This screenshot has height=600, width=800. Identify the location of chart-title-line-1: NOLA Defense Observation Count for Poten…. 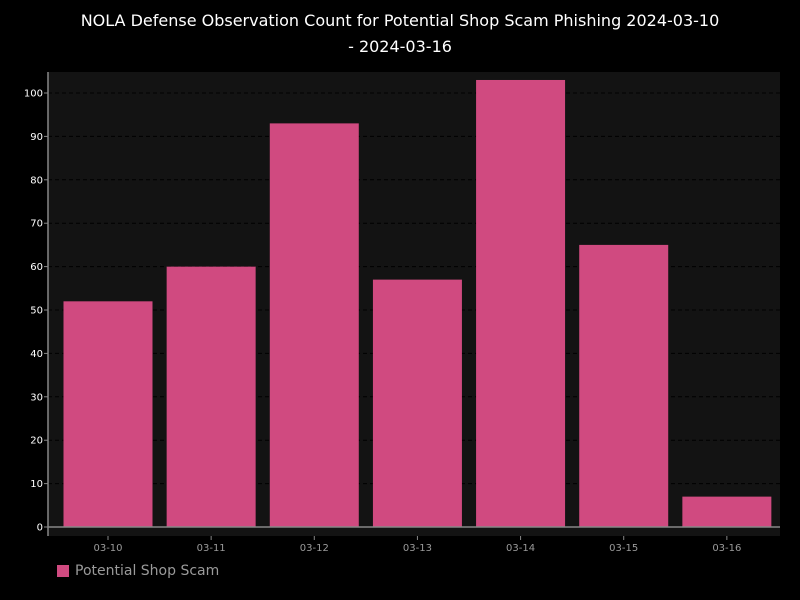
(400, 20).